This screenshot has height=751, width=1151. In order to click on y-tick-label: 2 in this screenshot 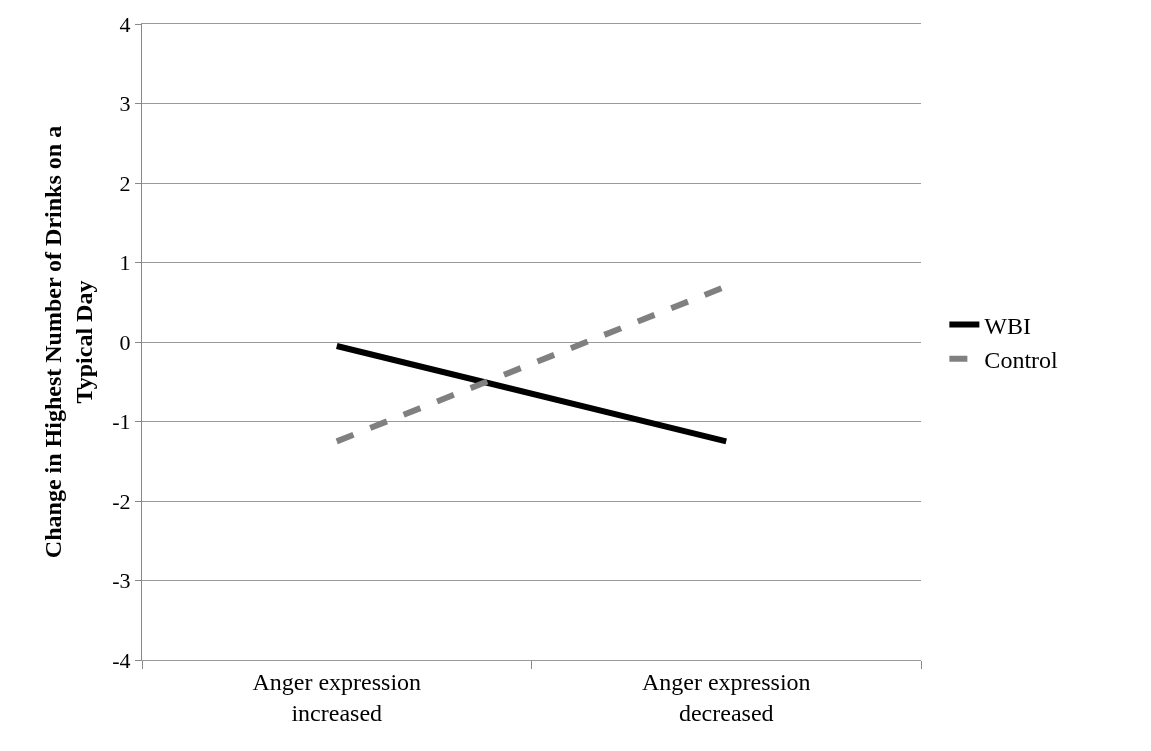, I will do `click(125, 183)`.